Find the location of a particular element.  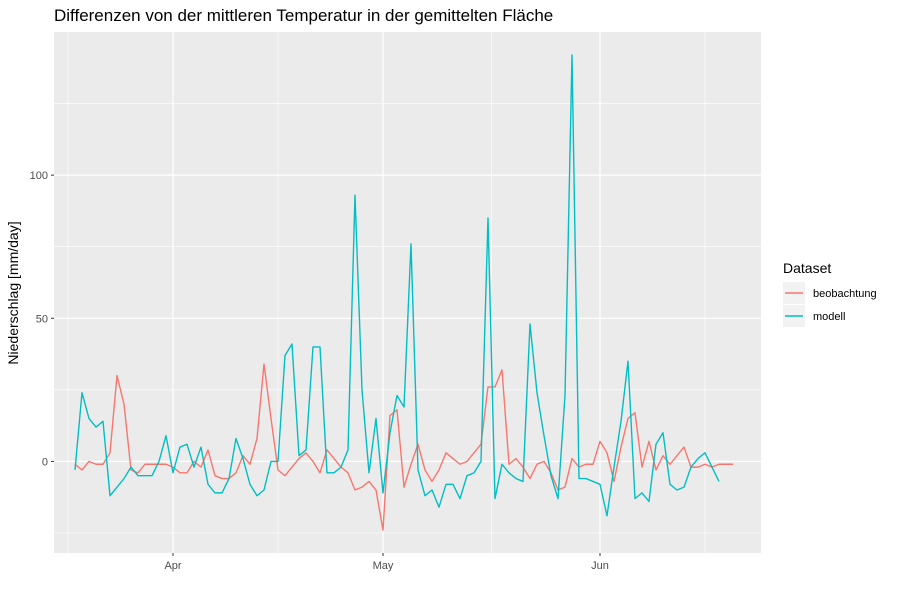

y-axis-title: Niederschlag [mm/day] is located at coordinates (13, 292).